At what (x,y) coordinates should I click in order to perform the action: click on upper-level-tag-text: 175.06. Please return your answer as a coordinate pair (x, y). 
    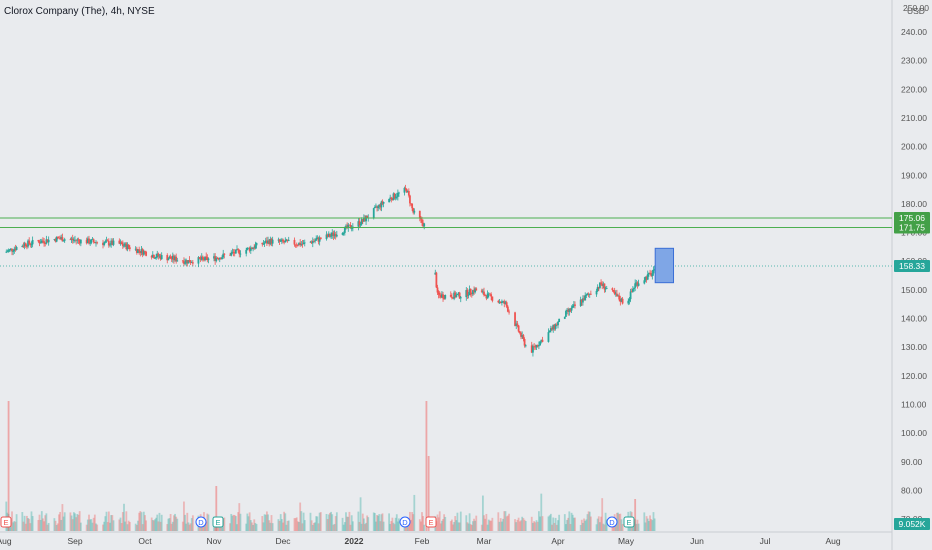
    Looking at the image, I should click on (912, 218).